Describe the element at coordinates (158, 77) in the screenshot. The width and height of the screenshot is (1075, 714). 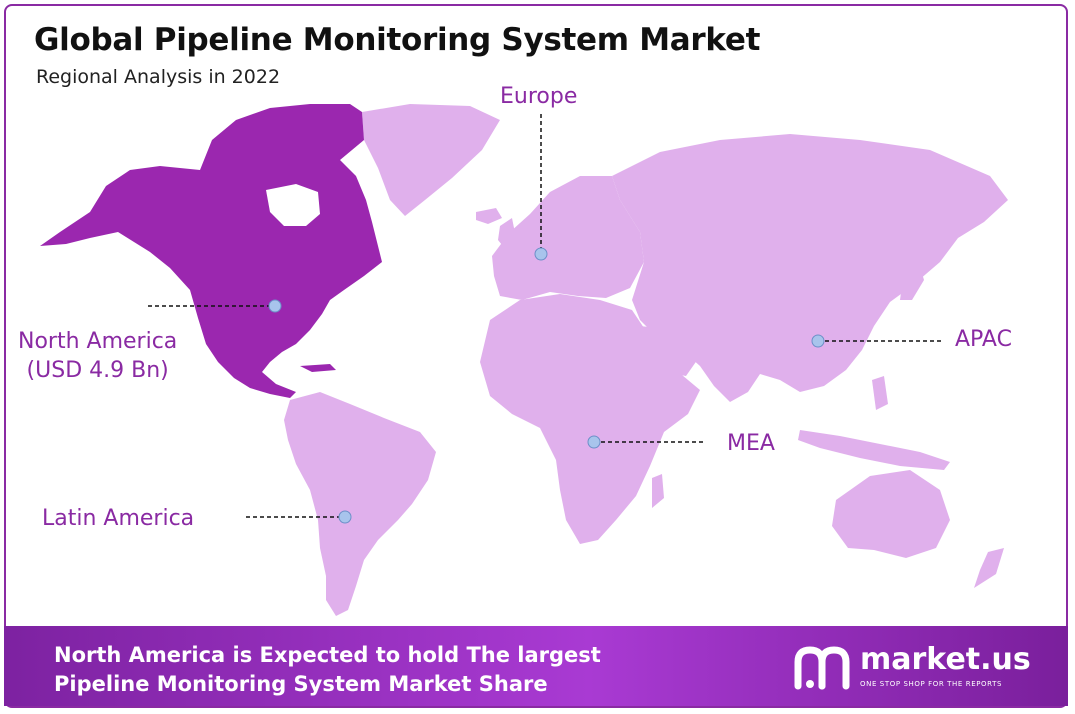
I see `page-subtitle: Regional Analysis in 2022` at that location.